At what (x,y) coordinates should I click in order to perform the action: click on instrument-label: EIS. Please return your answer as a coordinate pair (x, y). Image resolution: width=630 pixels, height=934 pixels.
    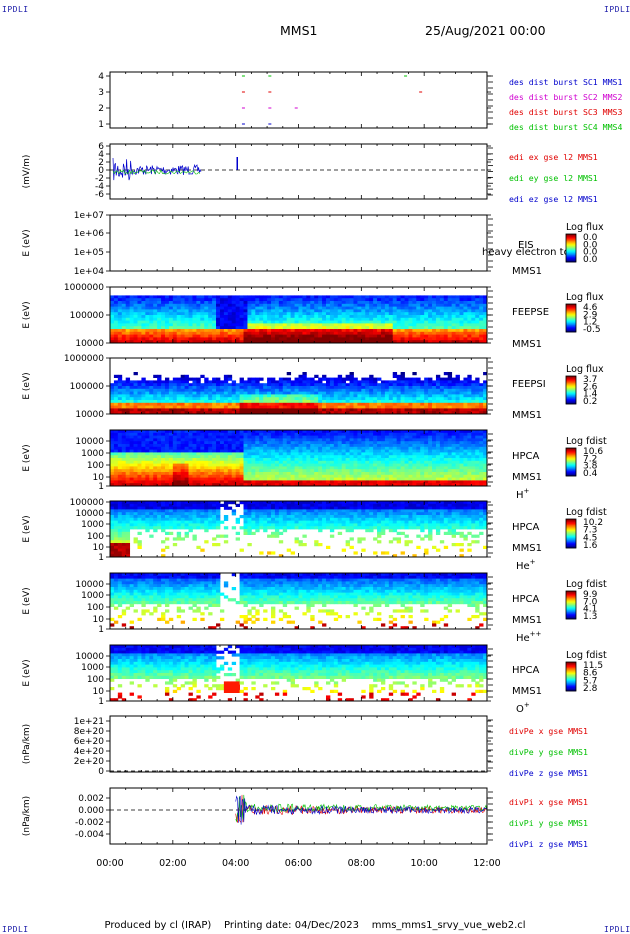
    Looking at the image, I should click on (526, 245).